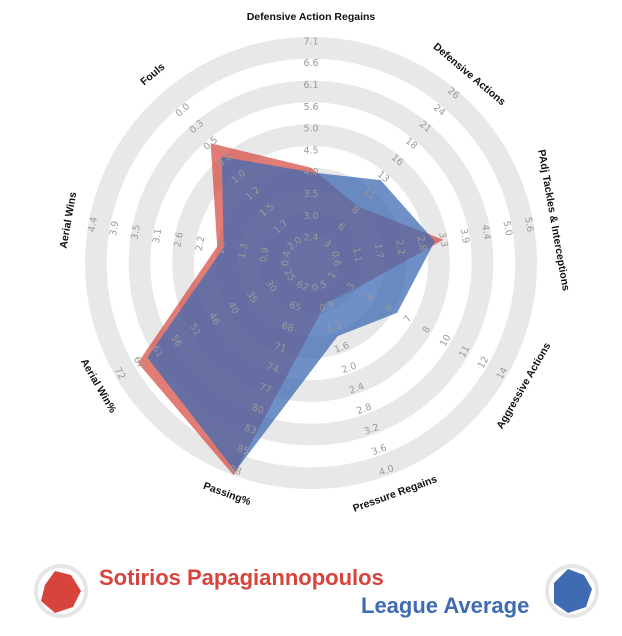  Describe the element at coordinates (310, 216) in the screenshot. I see `tick-label: 3.0` at that location.